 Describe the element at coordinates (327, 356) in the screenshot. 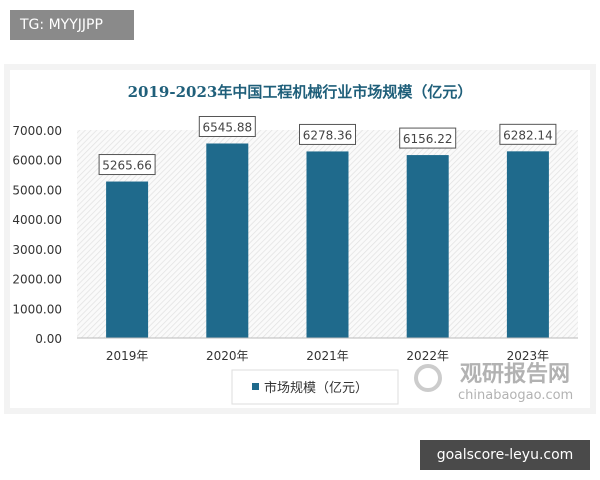

I see `x-tick-label: 2021年` at that location.